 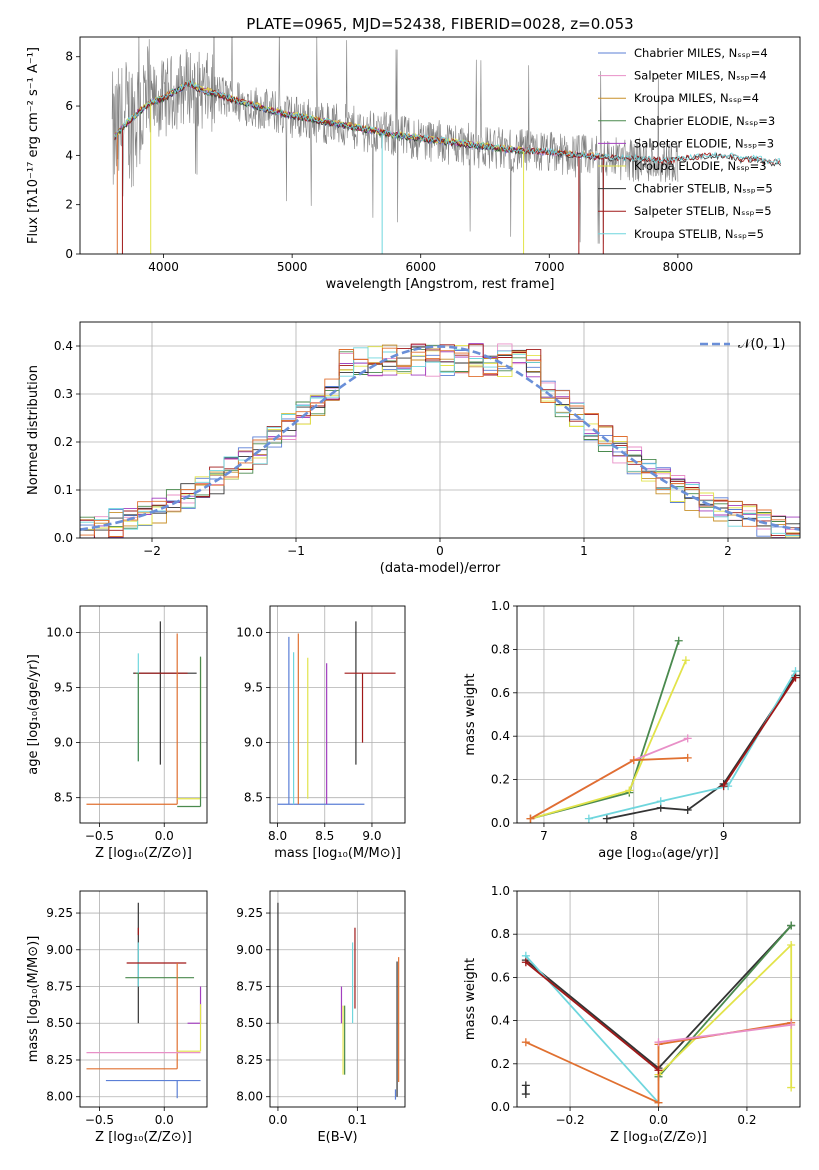 I want to click on y-tick-label: 8.50, so click(x=59, y=1023).